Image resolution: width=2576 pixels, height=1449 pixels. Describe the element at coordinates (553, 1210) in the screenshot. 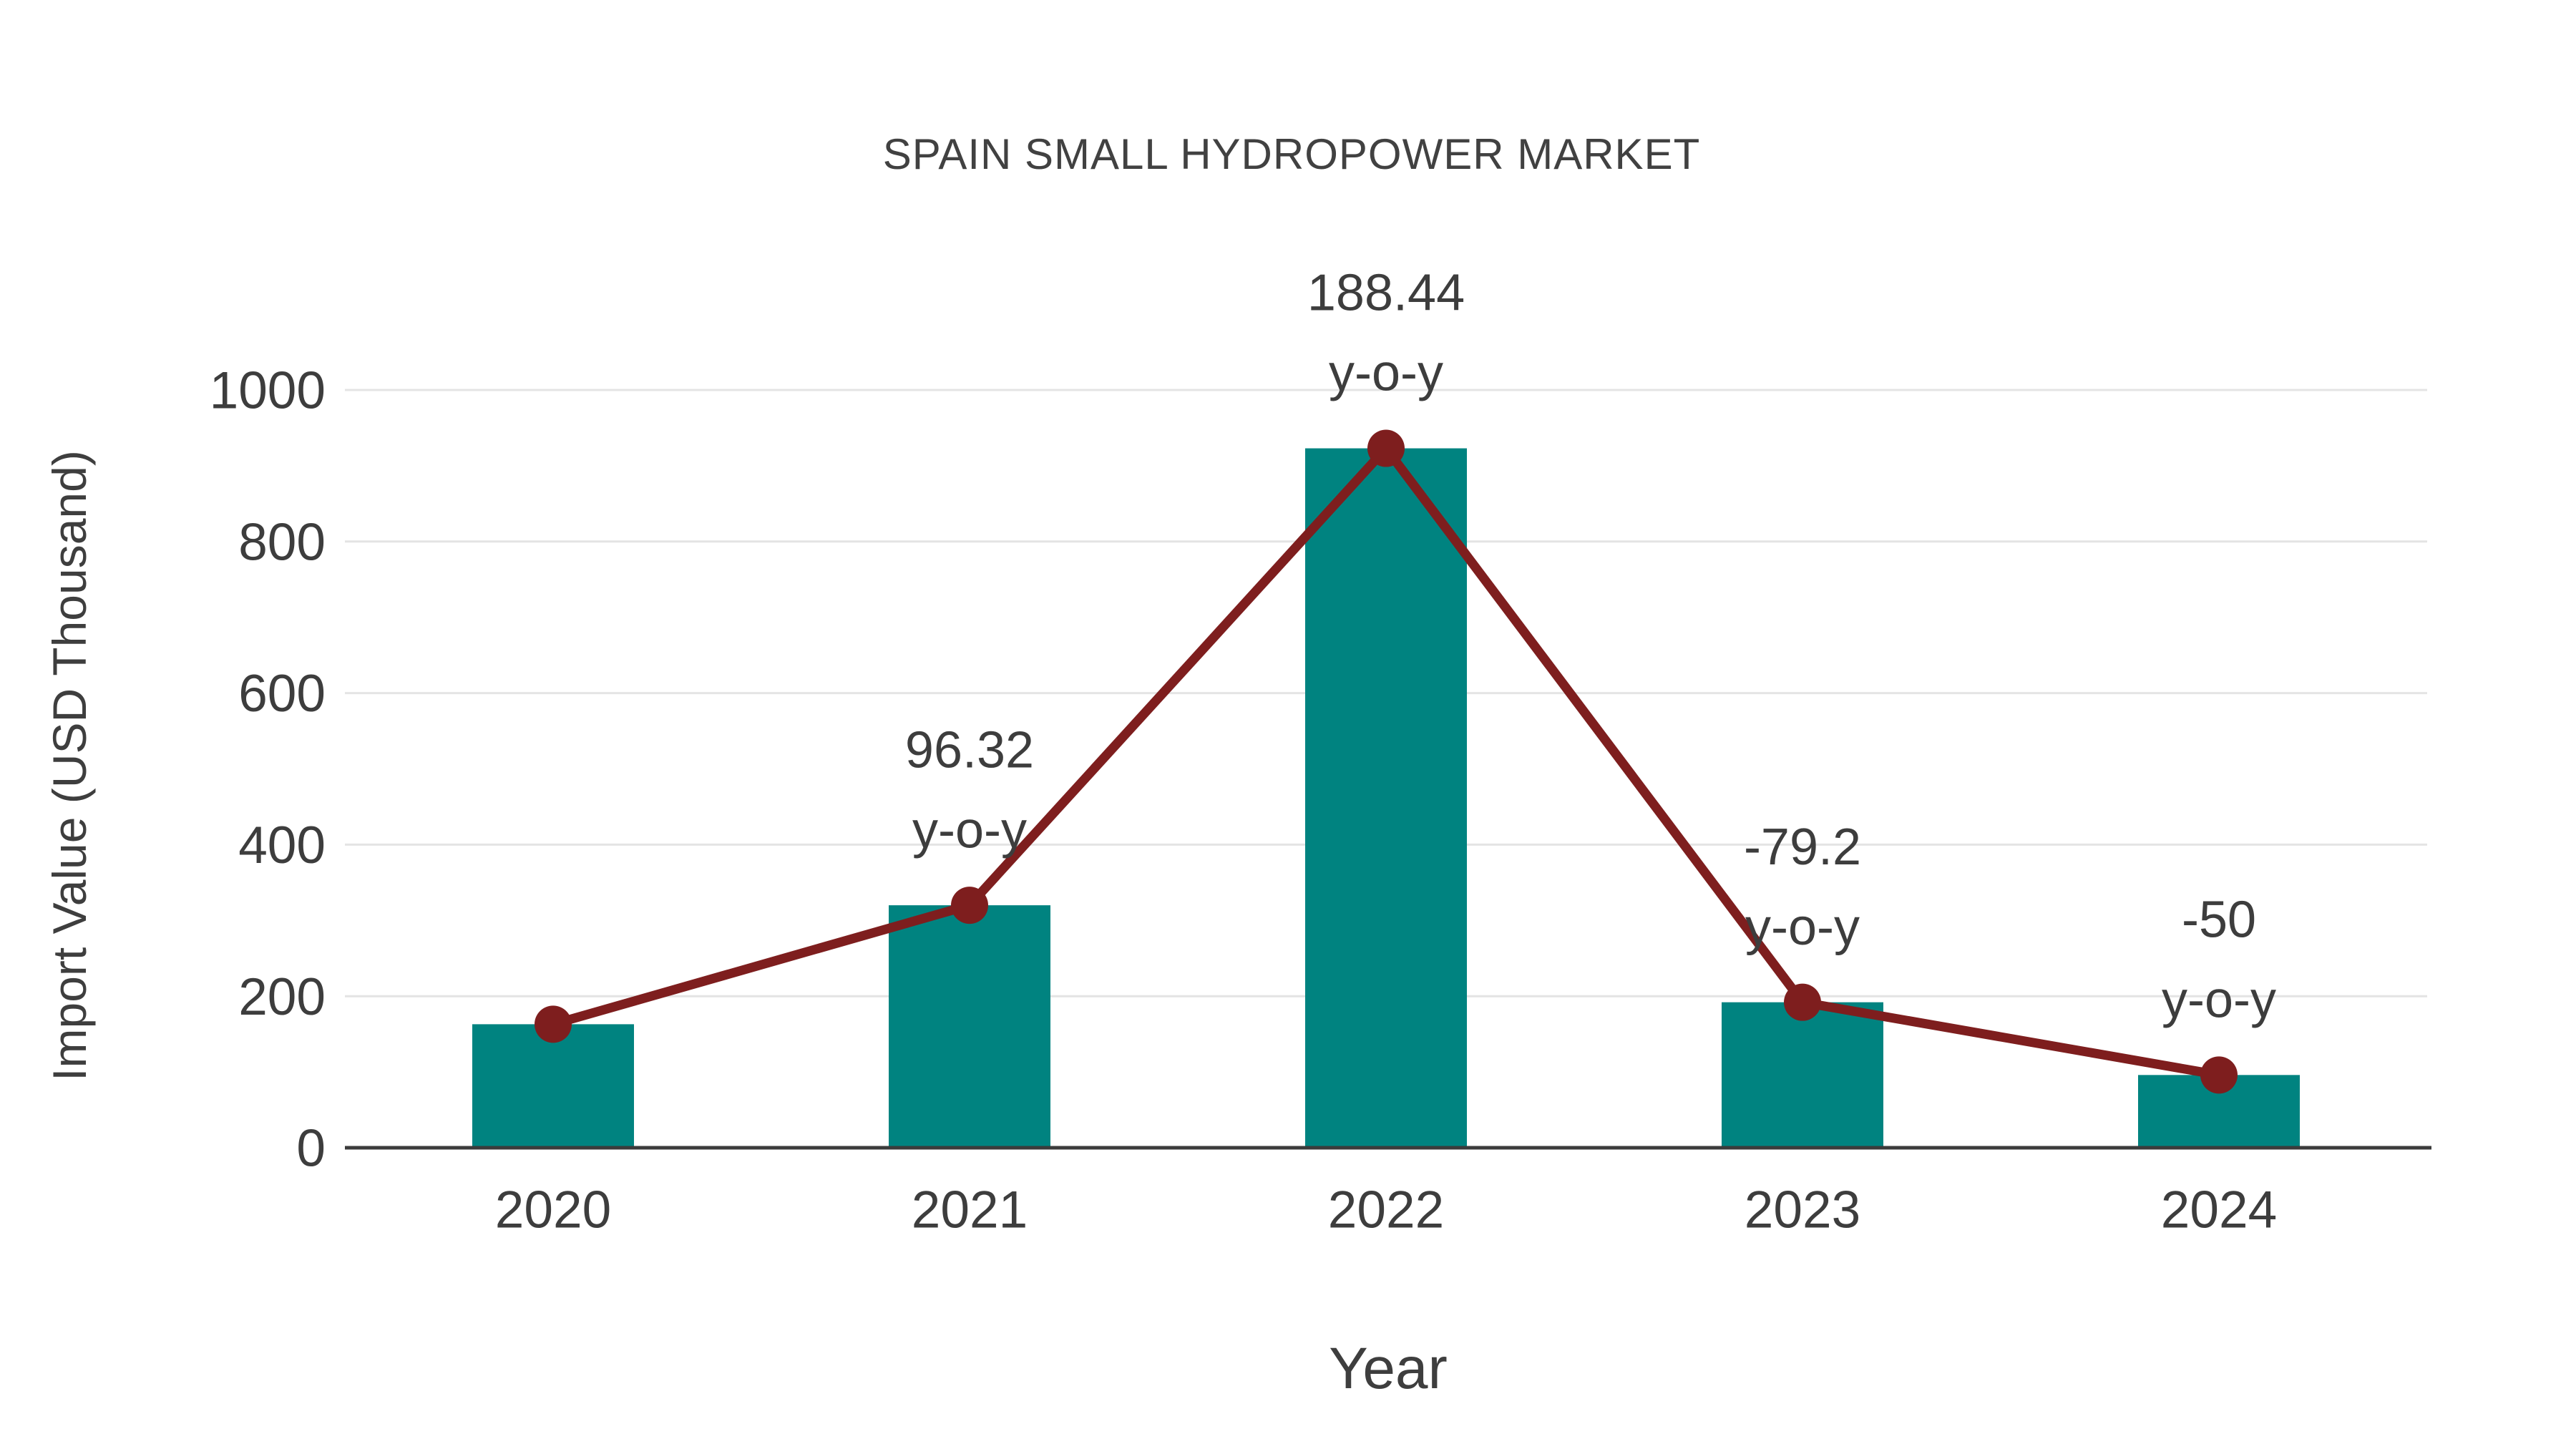

I see `x-tick-label: 2020` at that location.